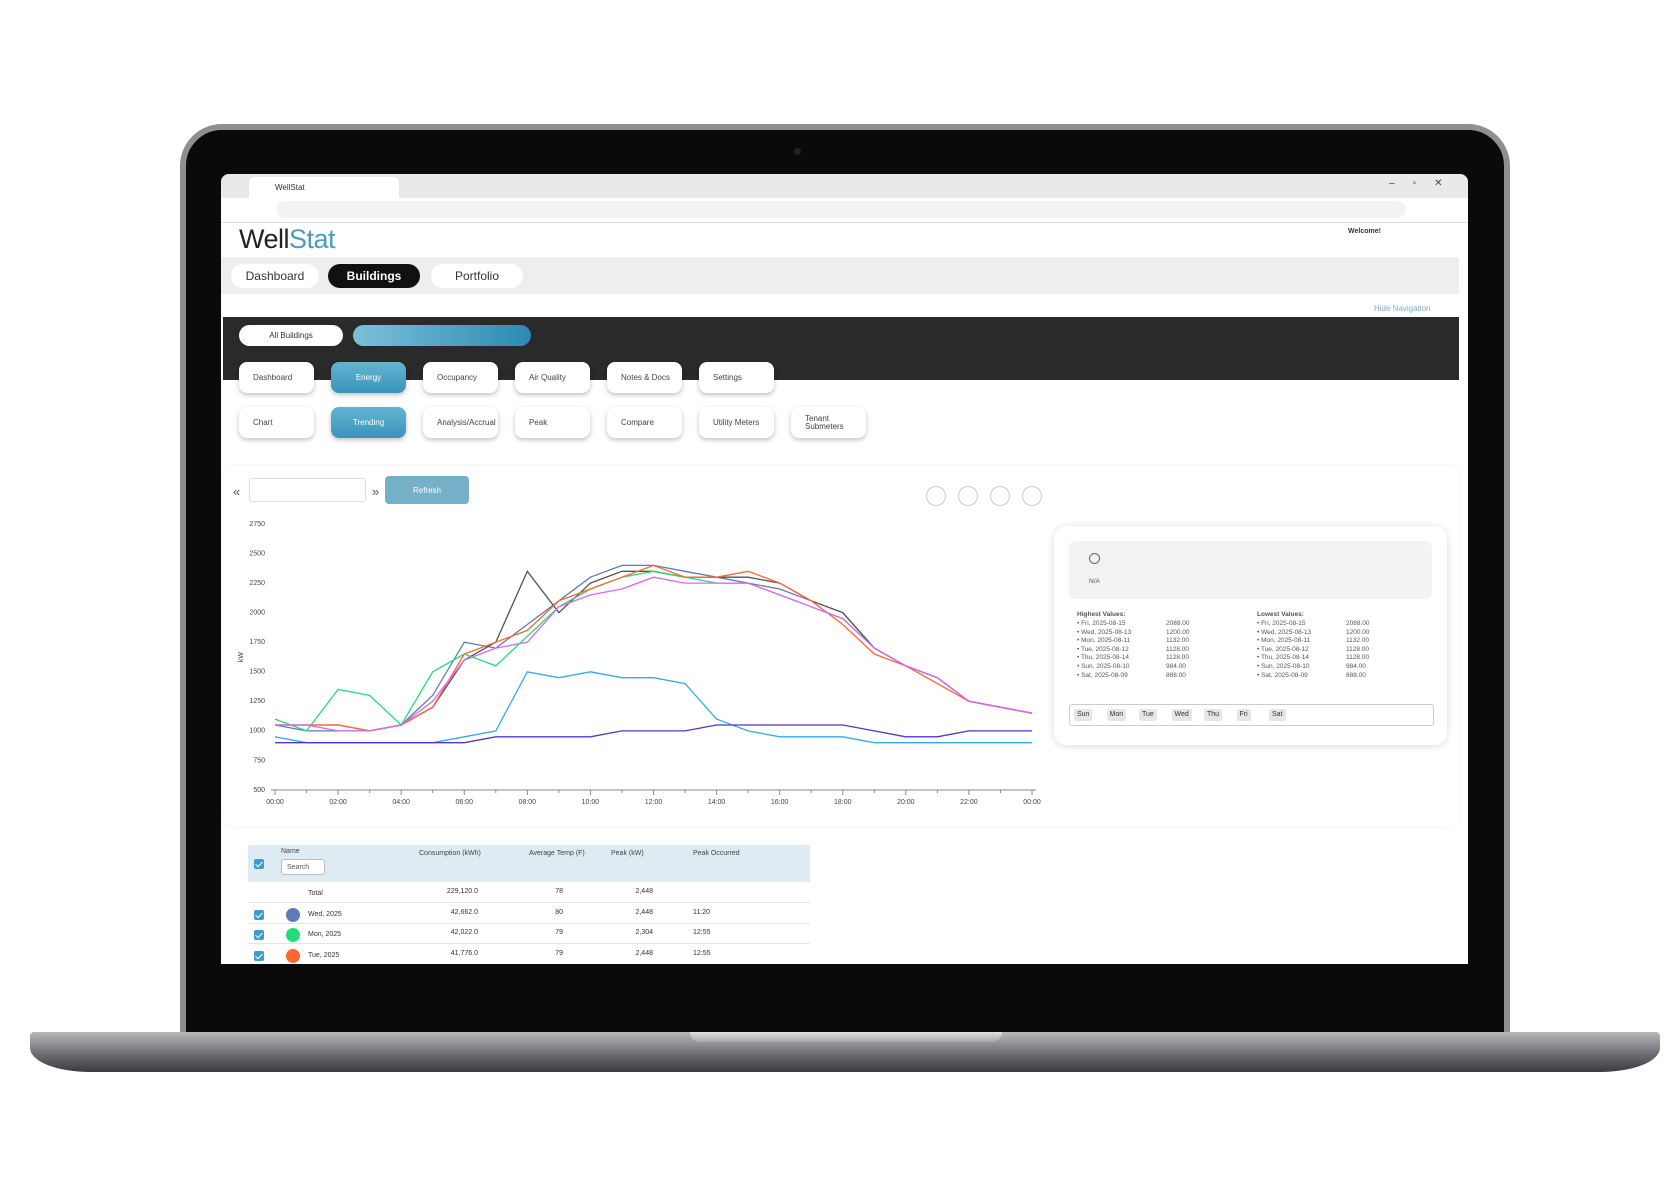 This screenshot has width=1680, height=1200. What do you see at coordinates (259, 864) in the screenshot?
I see `select-all` at bounding box center [259, 864].